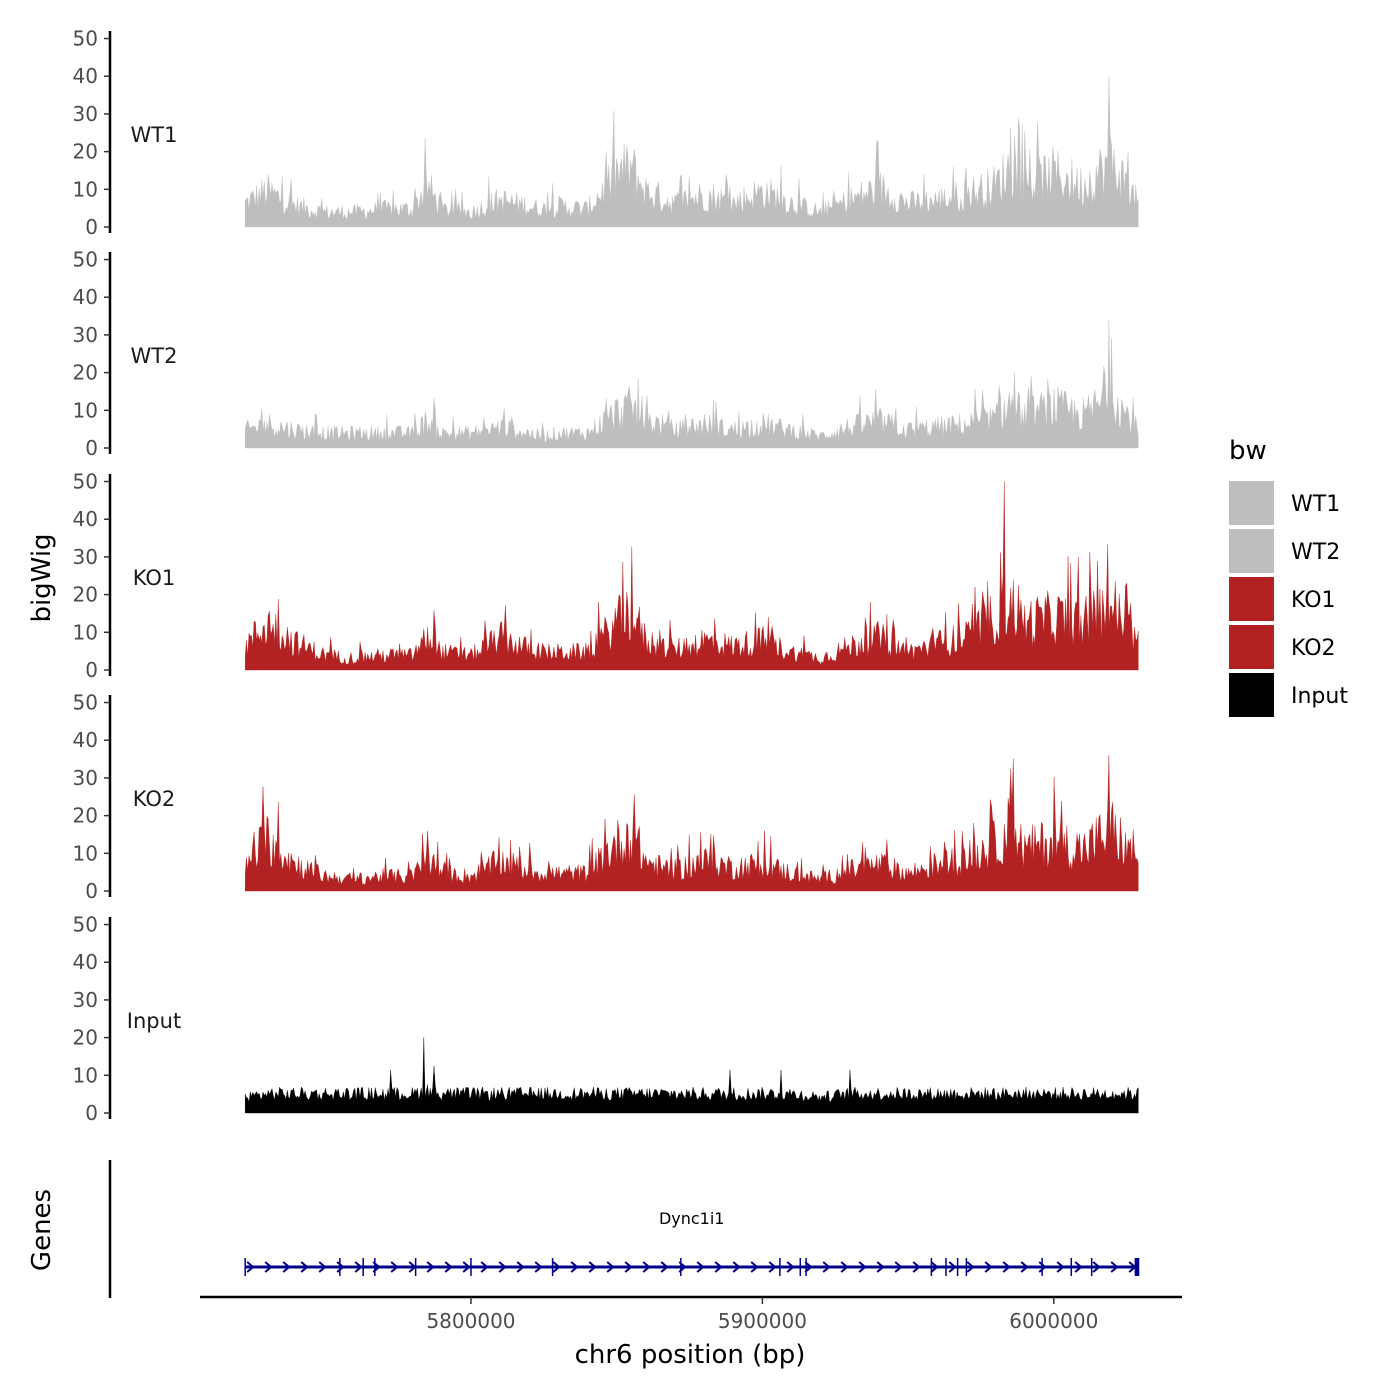 Image resolution: width=1400 pixels, height=1400 pixels. Describe the element at coordinates (154, 1021) in the screenshot. I see `track-label-input: Input` at that location.